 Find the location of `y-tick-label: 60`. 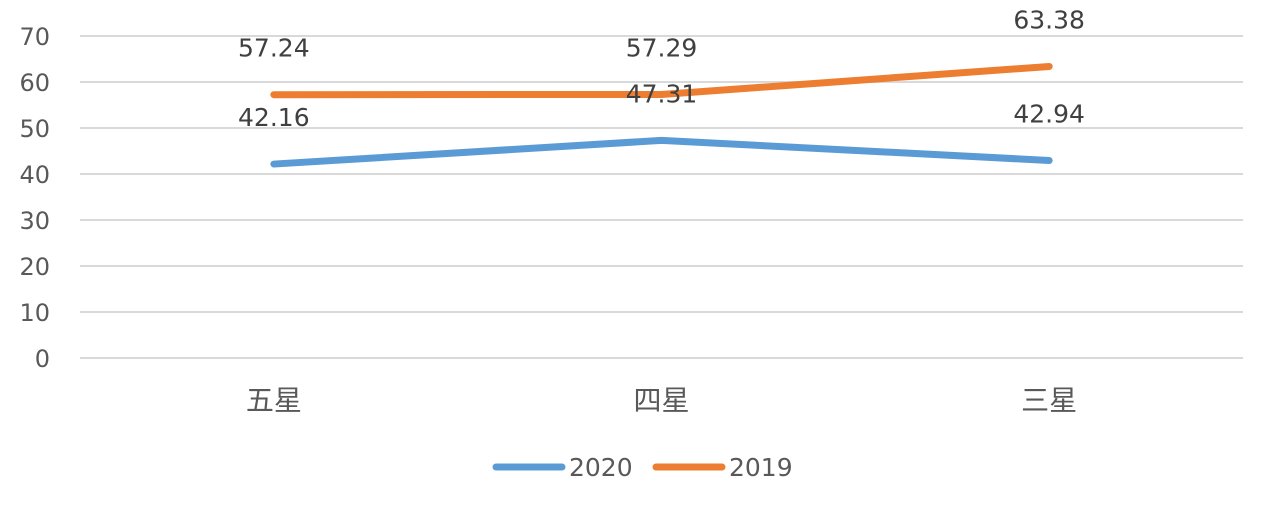

y-tick-label: 60 is located at coordinates (34, 83).